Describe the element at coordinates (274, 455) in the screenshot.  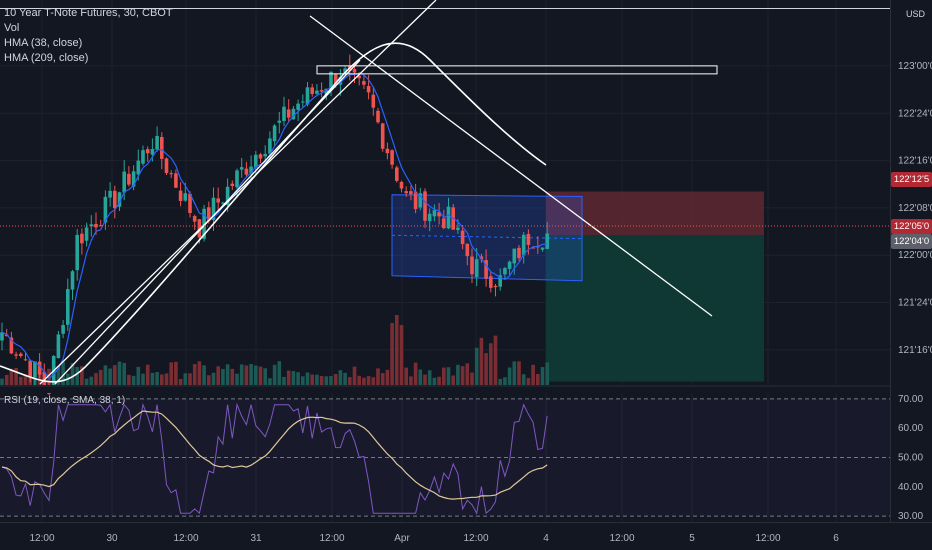
I see `rsi-ma-line` at that location.